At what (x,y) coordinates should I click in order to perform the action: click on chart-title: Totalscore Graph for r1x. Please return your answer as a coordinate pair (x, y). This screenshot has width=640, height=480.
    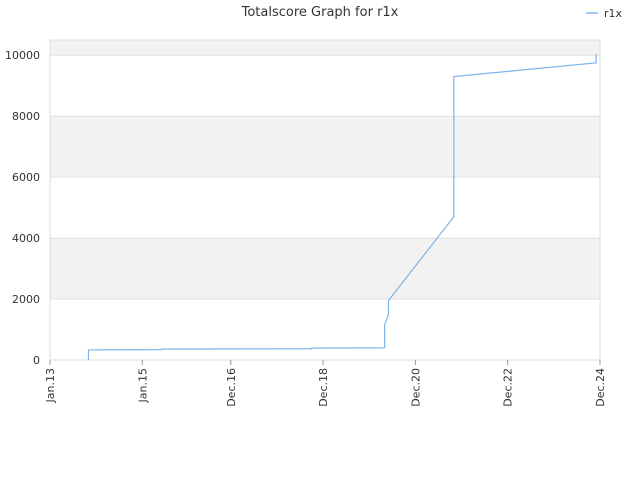
    Looking at the image, I should click on (320, 12).